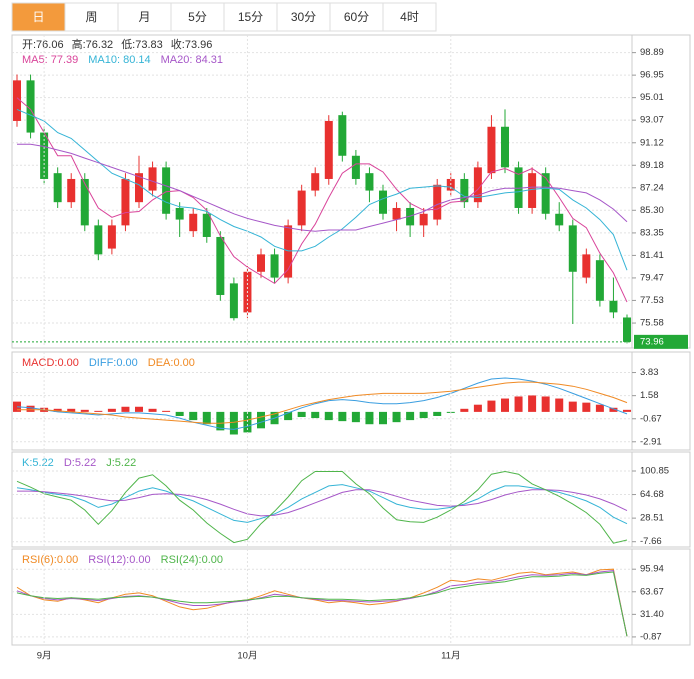 The height and width of the screenshot is (679, 694). I want to click on tab-label: 30分, so click(303, 17).